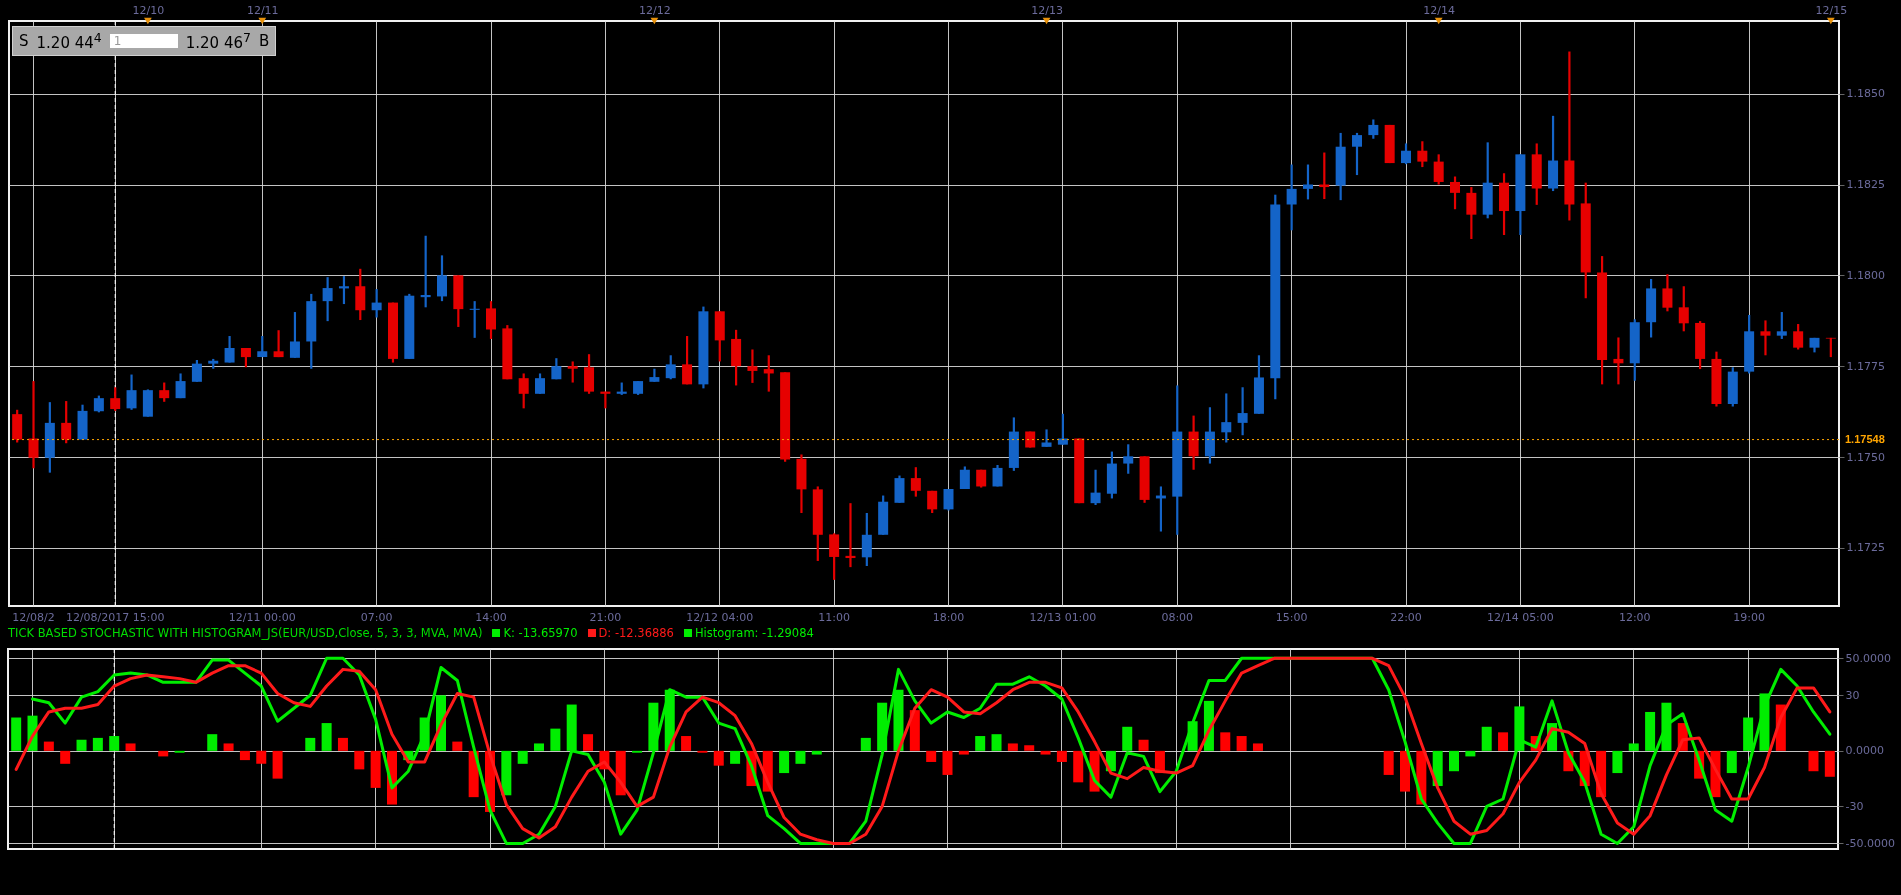 The image size is (1901, 895). What do you see at coordinates (262, 10) in the screenshot?
I see `x2-tick-label: 12/11` at bounding box center [262, 10].